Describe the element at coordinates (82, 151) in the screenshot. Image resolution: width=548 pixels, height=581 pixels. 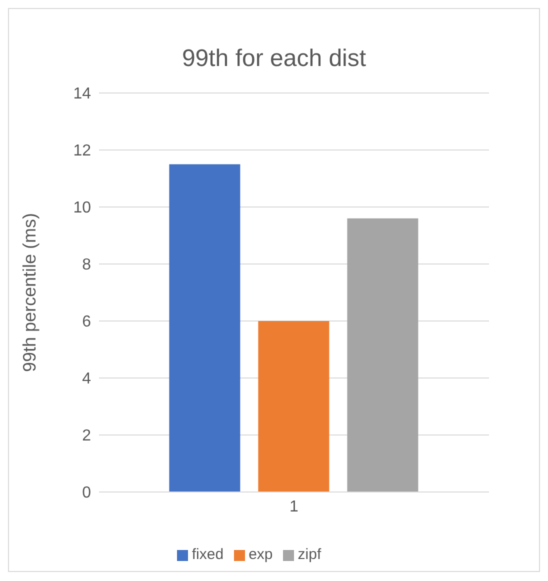
I see `y-tick-label: 12` at that location.